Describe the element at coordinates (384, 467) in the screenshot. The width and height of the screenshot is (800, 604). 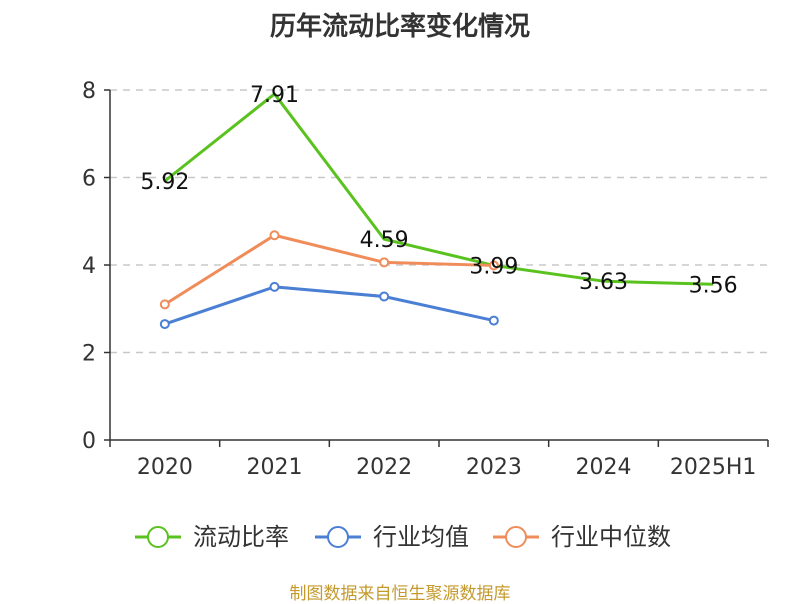
I see `x-tick-label: 2022` at that location.